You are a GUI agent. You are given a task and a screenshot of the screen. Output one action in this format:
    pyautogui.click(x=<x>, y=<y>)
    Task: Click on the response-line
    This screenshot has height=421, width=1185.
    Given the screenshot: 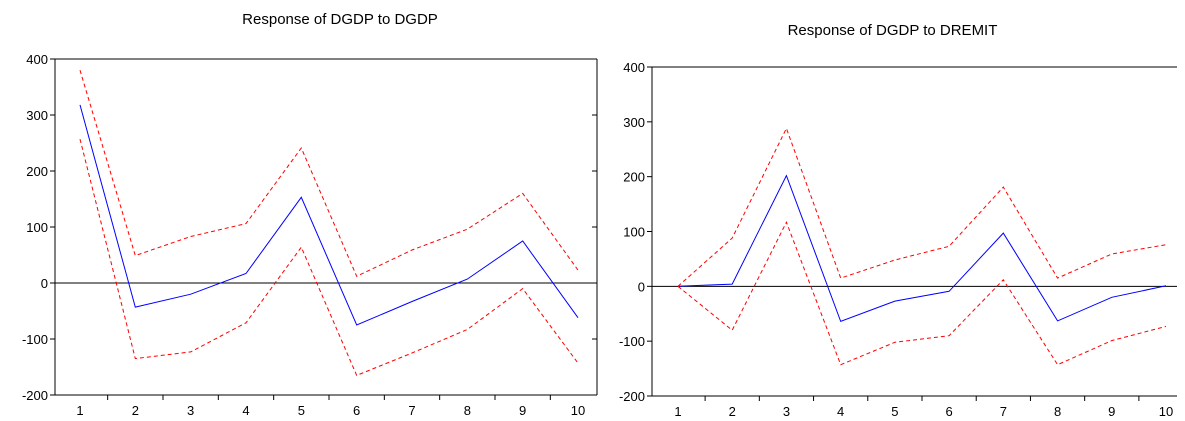 What is the action you would take?
    pyautogui.click(x=922, y=248)
    